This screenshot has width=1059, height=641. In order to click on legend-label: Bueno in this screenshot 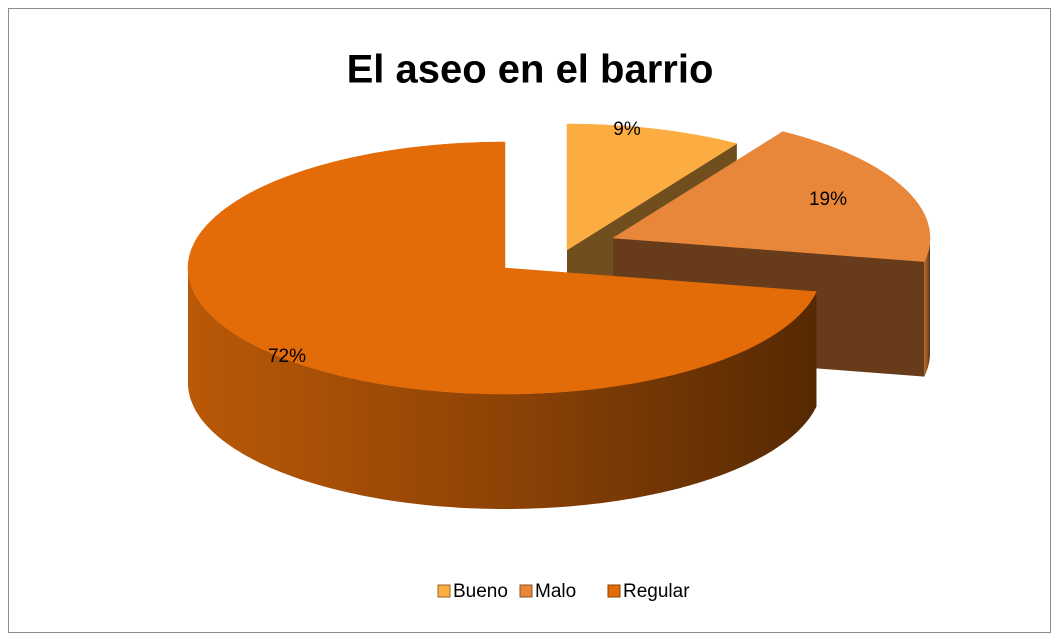, I will do `click(480, 591)`.